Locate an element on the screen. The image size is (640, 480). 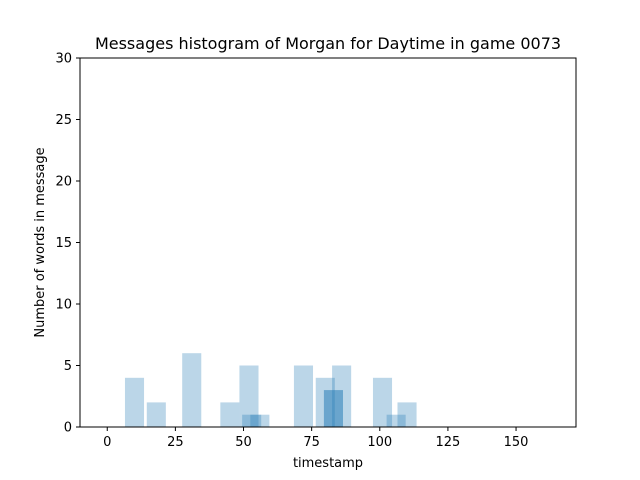
x-tick-label-2: 50 is located at coordinates (243, 442).